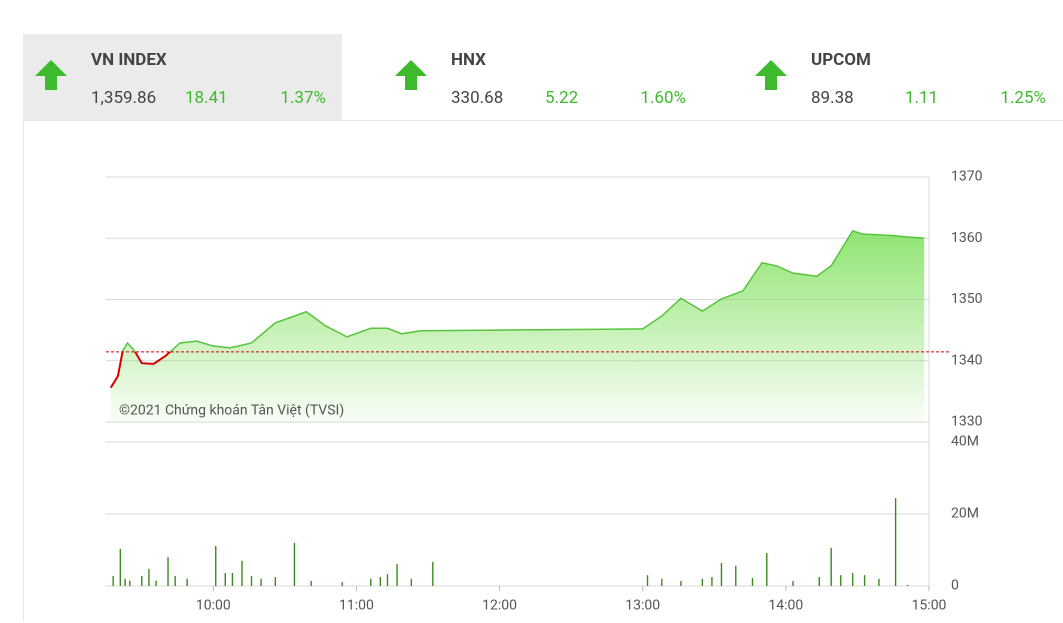 This screenshot has height=623, width=1063. What do you see at coordinates (206, 98) in the screenshot?
I see `index-change: 18.41` at bounding box center [206, 98].